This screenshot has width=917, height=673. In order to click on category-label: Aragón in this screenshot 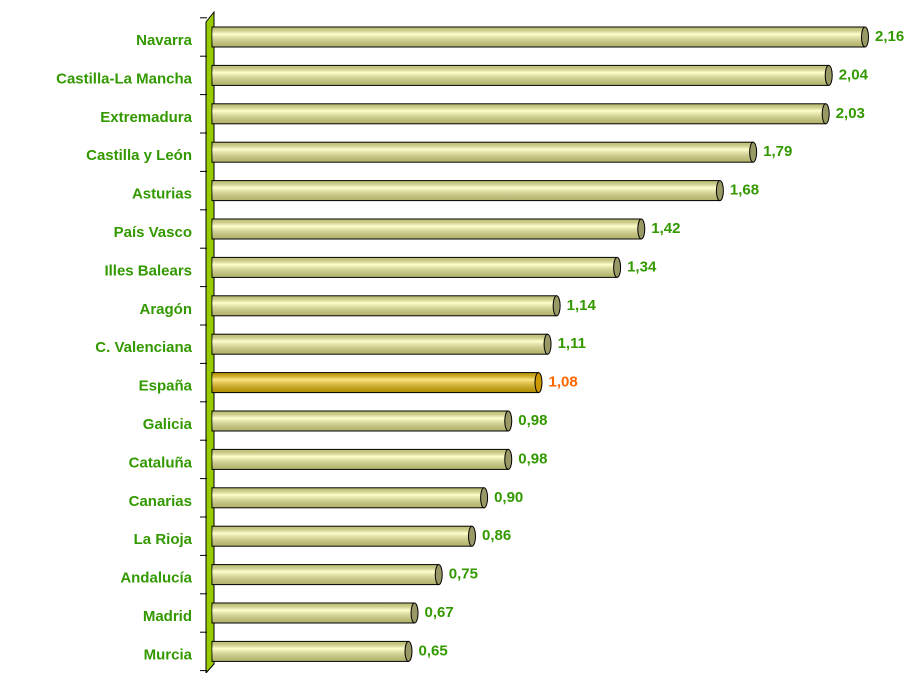, I will do `click(166, 309)`.